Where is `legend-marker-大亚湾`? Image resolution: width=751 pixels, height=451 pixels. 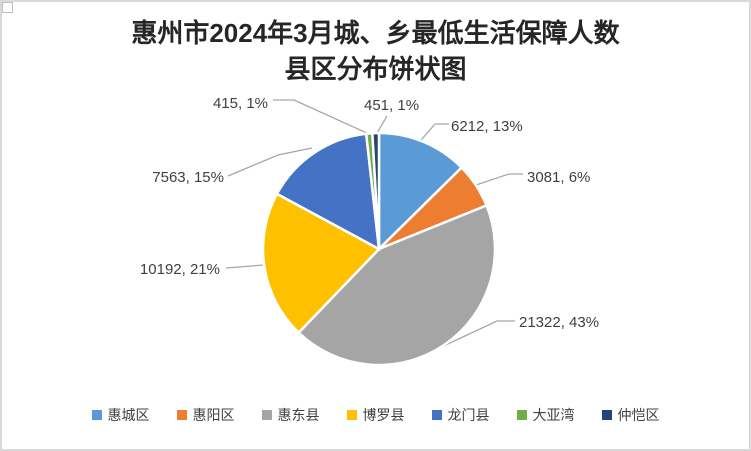 legend-marker-大亚湾 is located at coordinates (521, 415).